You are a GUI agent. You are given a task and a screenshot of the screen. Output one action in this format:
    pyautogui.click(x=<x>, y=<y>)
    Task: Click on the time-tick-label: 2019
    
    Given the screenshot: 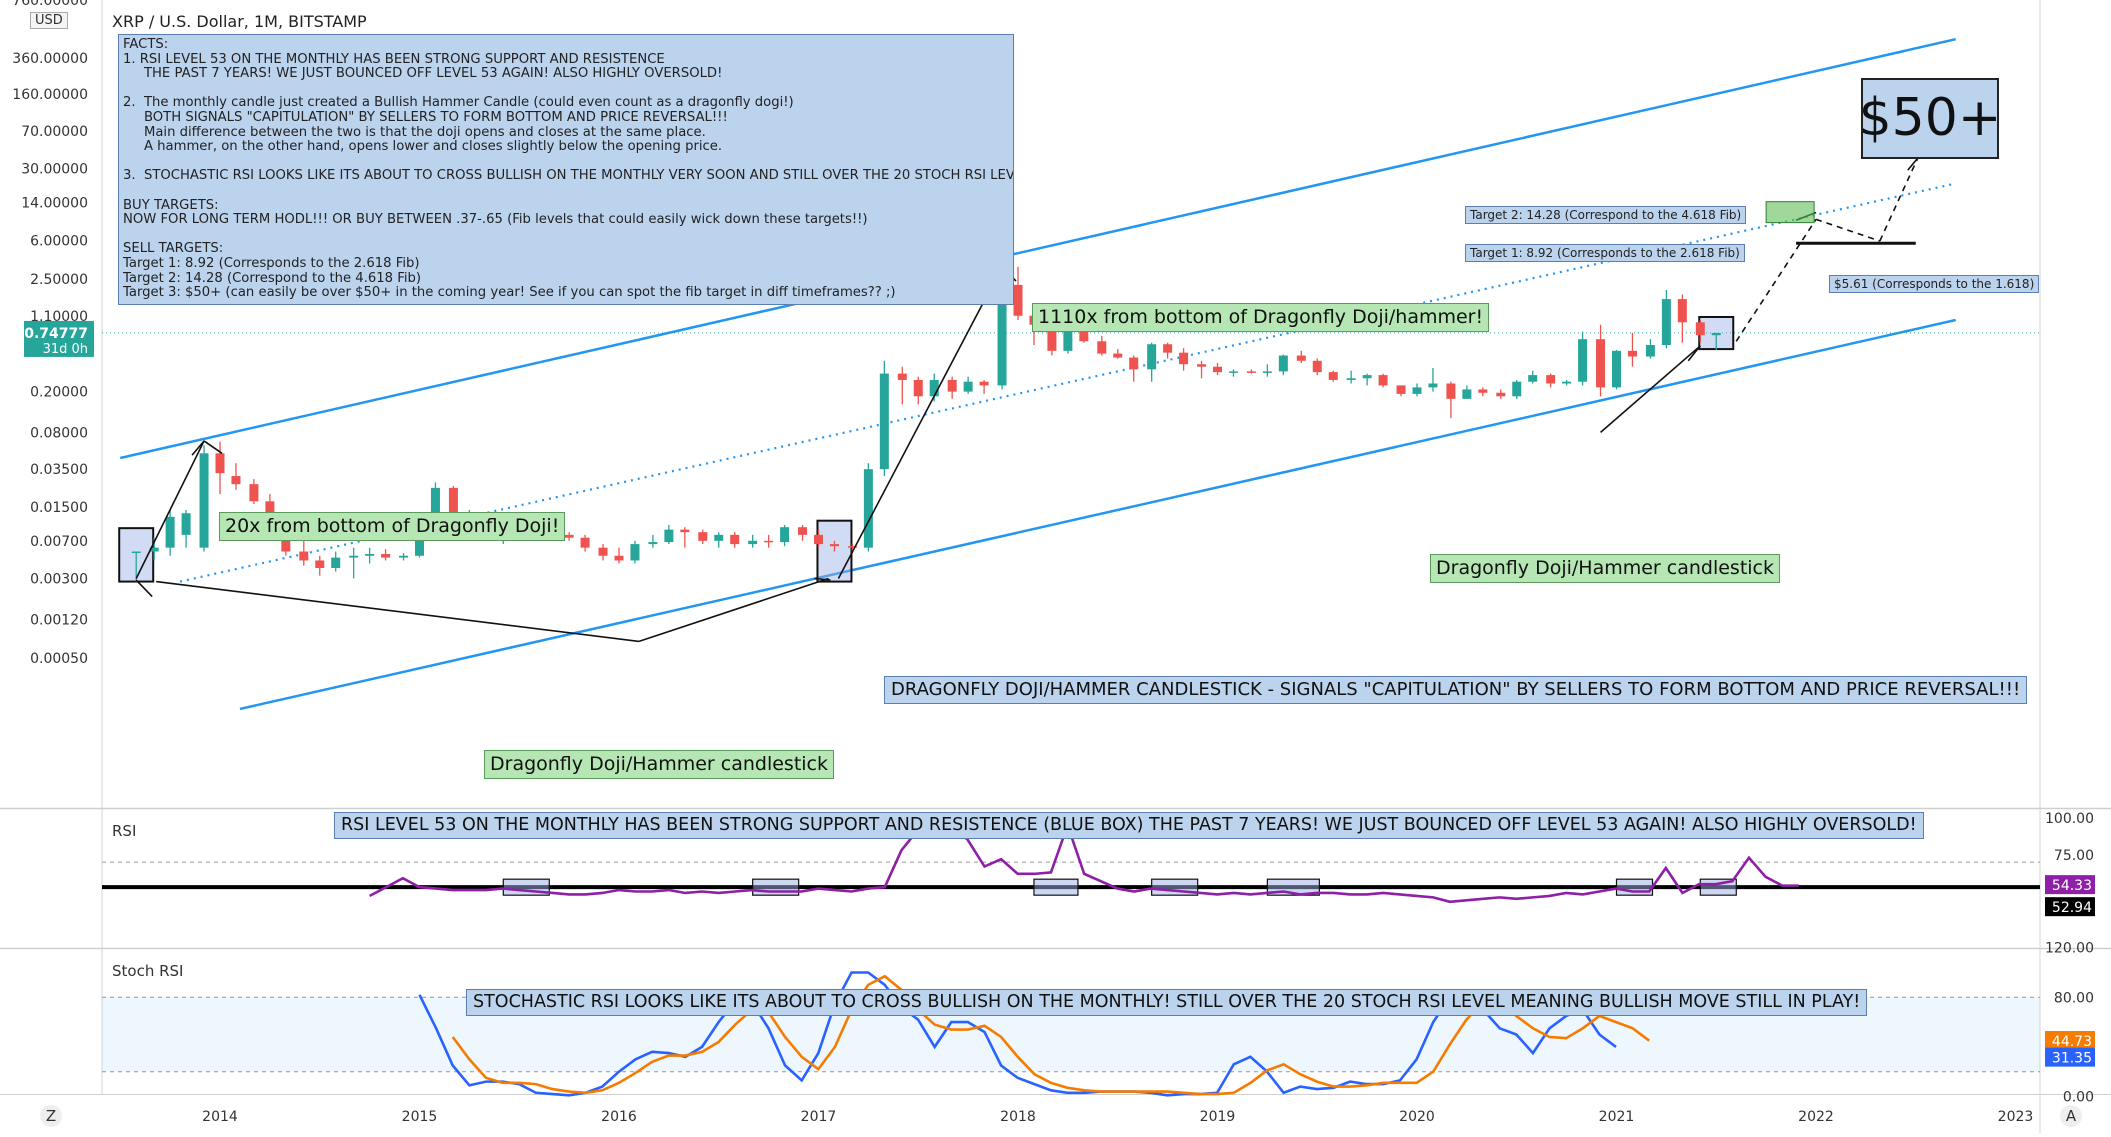 What is the action you would take?
    pyautogui.click(x=1218, y=1117)
    